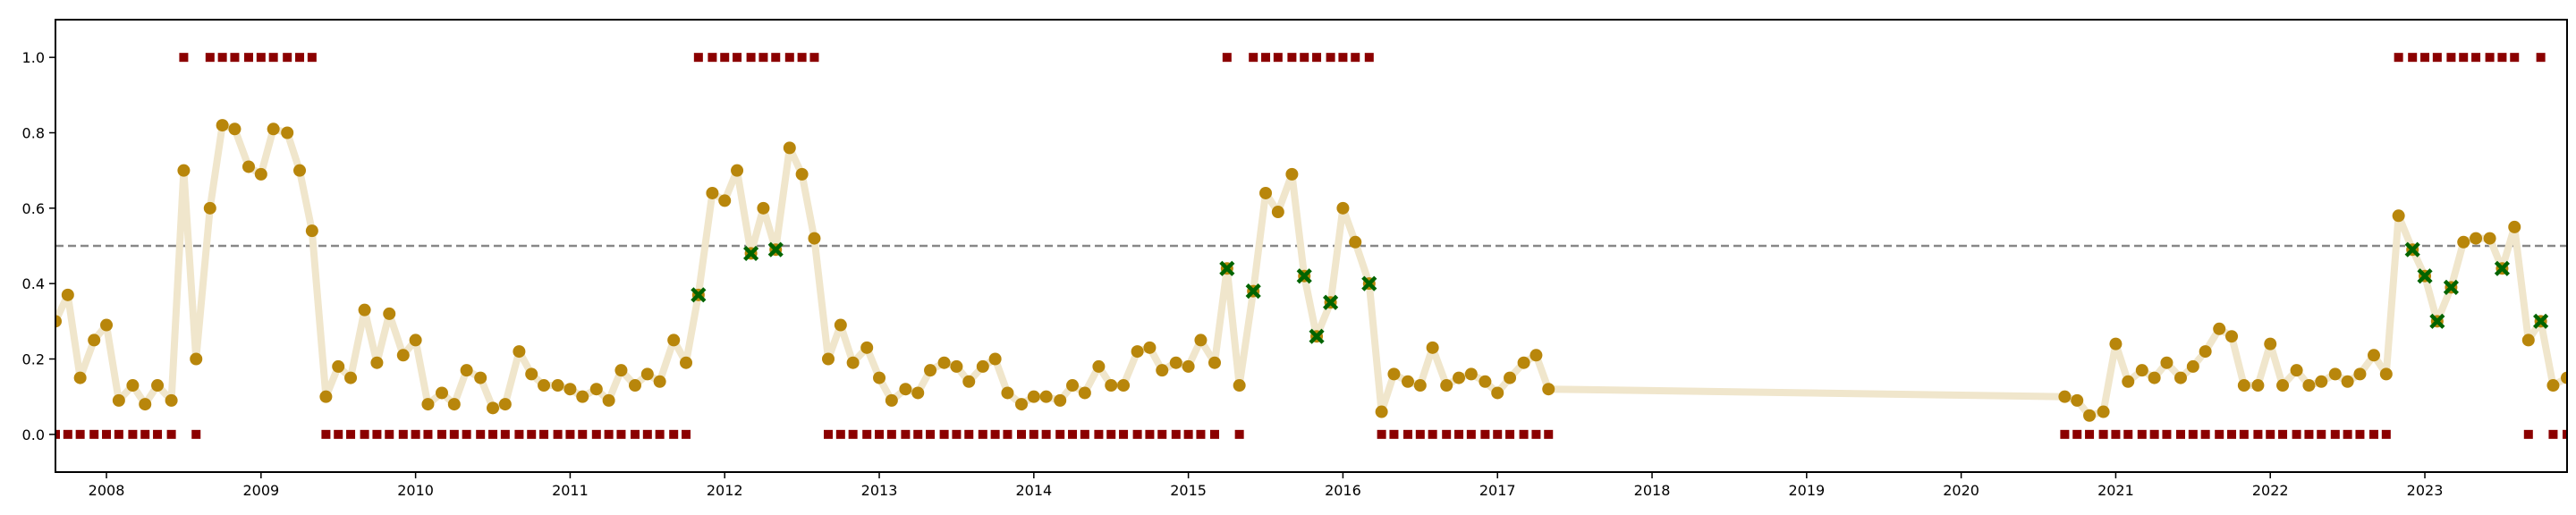  What do you see at coordinates (1188, 490) in the screenshot?
I see `x-tick-label: 2015` at bounding box center [1188, 490].